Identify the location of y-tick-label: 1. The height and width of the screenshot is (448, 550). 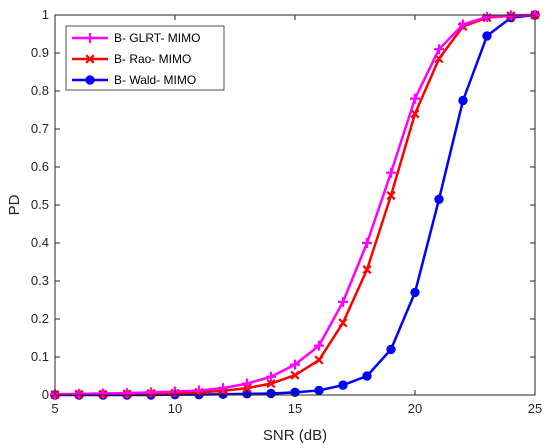
(45, 14).